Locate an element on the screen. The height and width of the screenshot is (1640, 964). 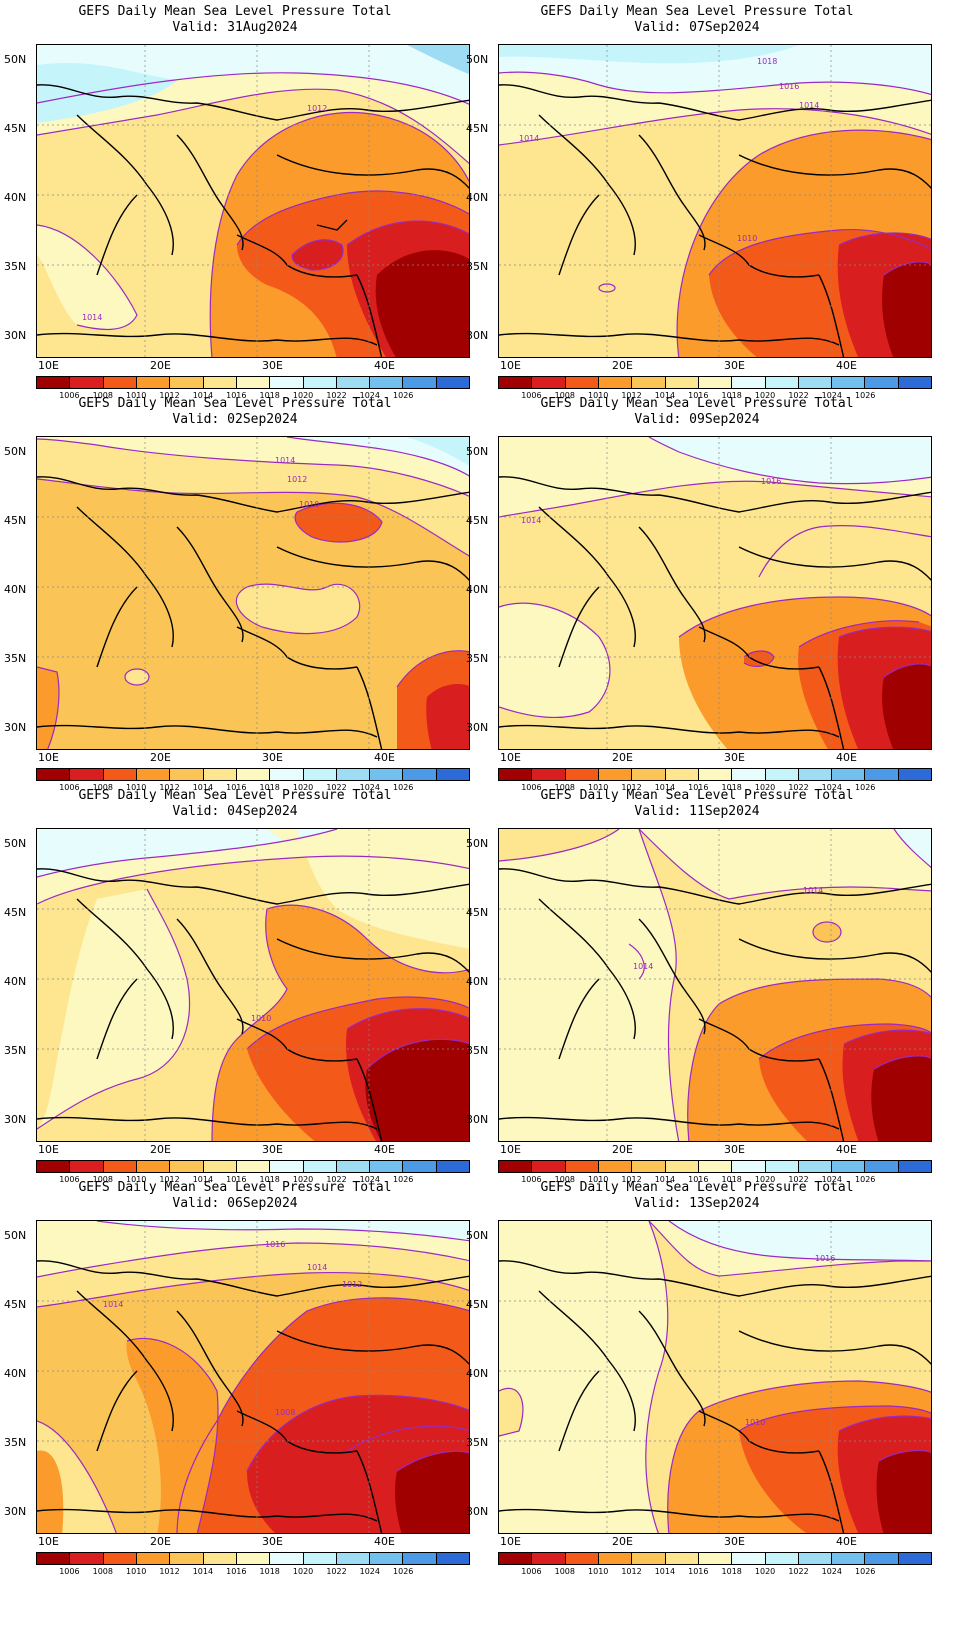
colorbar-tick-label: 1020 is located at coordinates (765, 1571).